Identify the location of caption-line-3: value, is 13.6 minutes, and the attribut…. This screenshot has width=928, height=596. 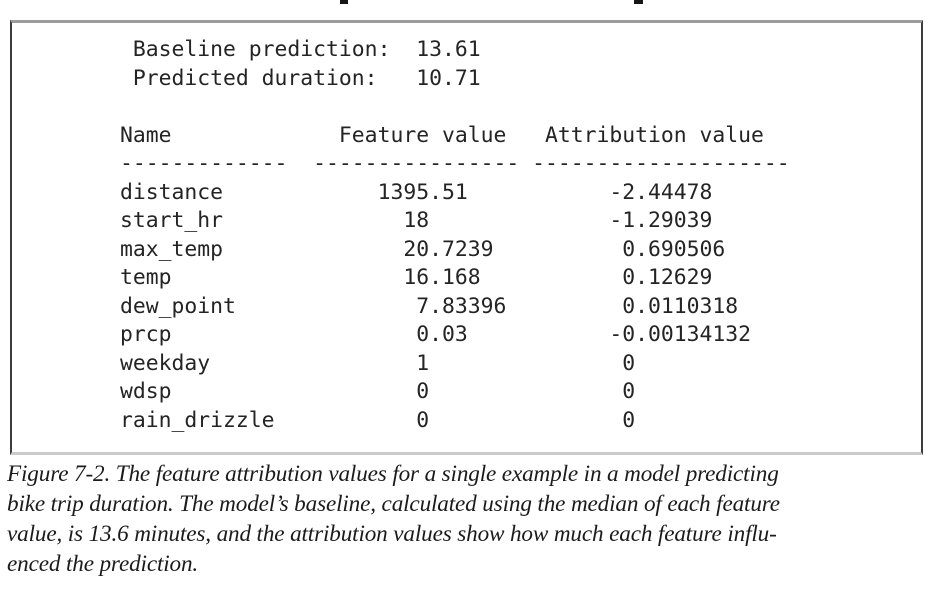
(392, 534).